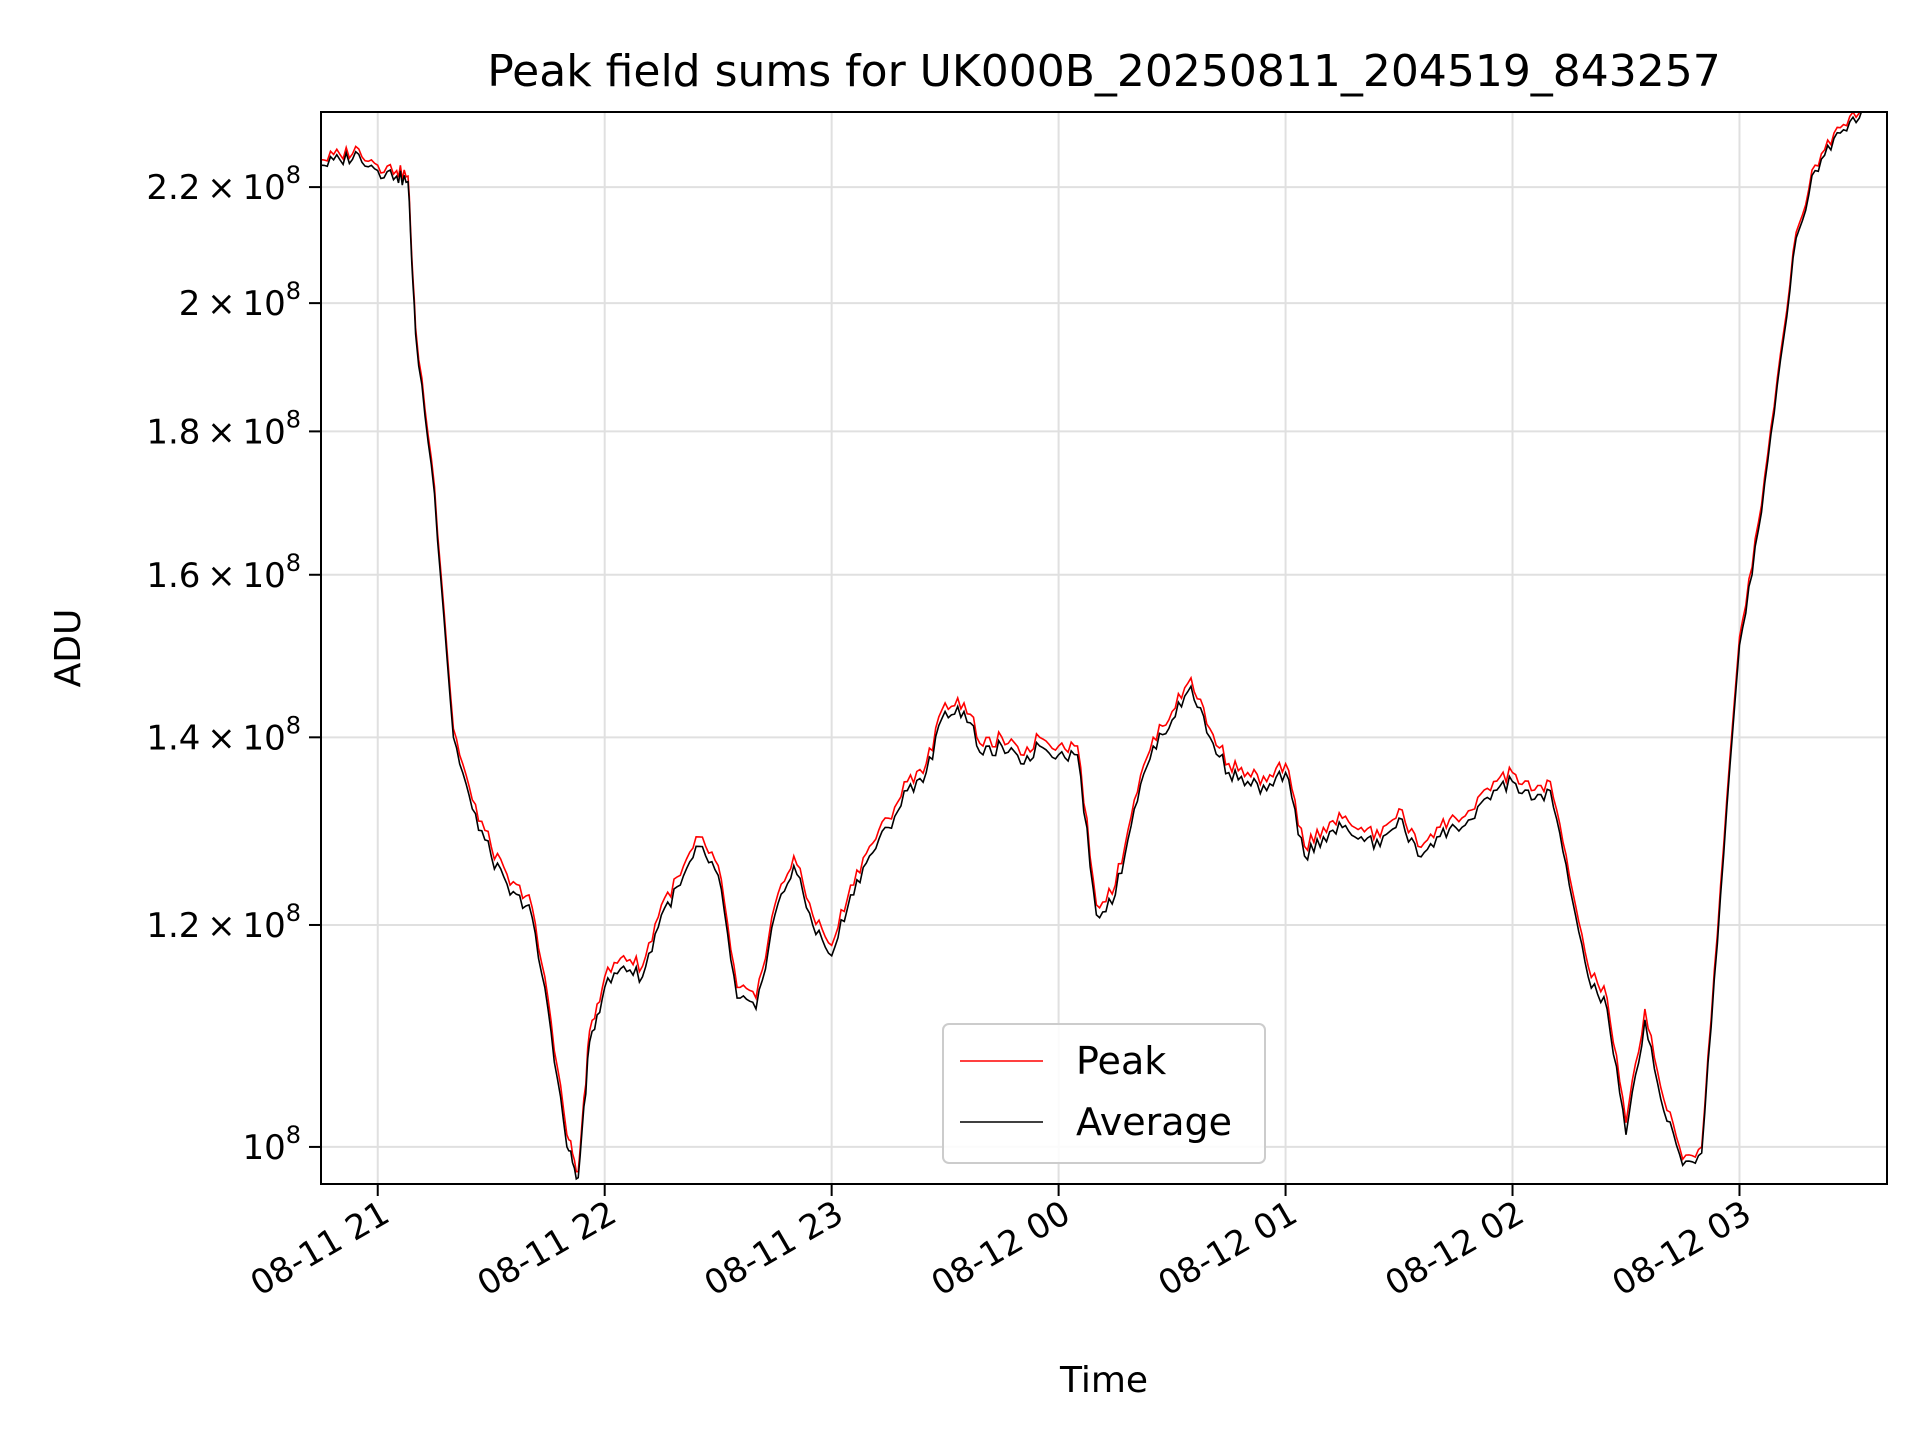 This screenshot has height=1440, width=1920. Describe the element at coordinates (223, 922) in the screenshot. I see `y-tick-label: 1.2 × 10⁸` at that location.